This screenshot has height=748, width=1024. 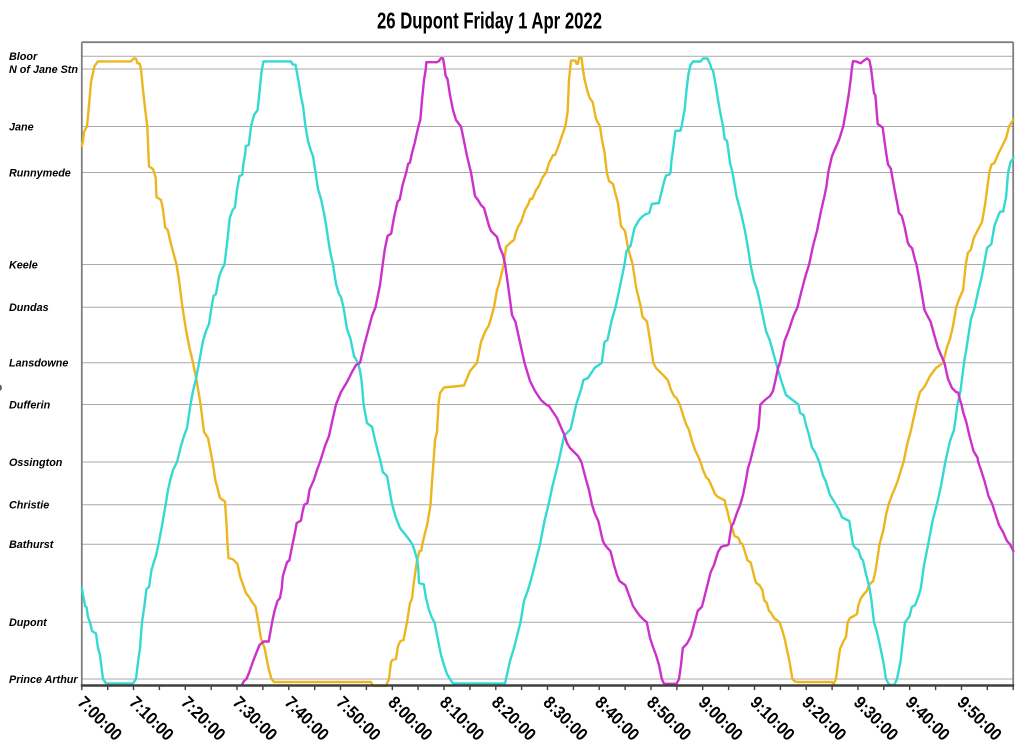 I want to click on svg-text: Dufferin, so click(x=30, y=405).